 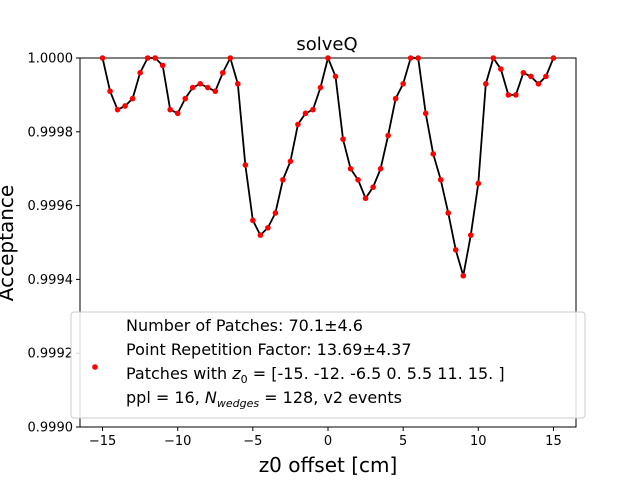 What do you see at coordinates (328, 441) in the screenshot?
I see `x-tick-label: 0` at bounding box center [328, 441].